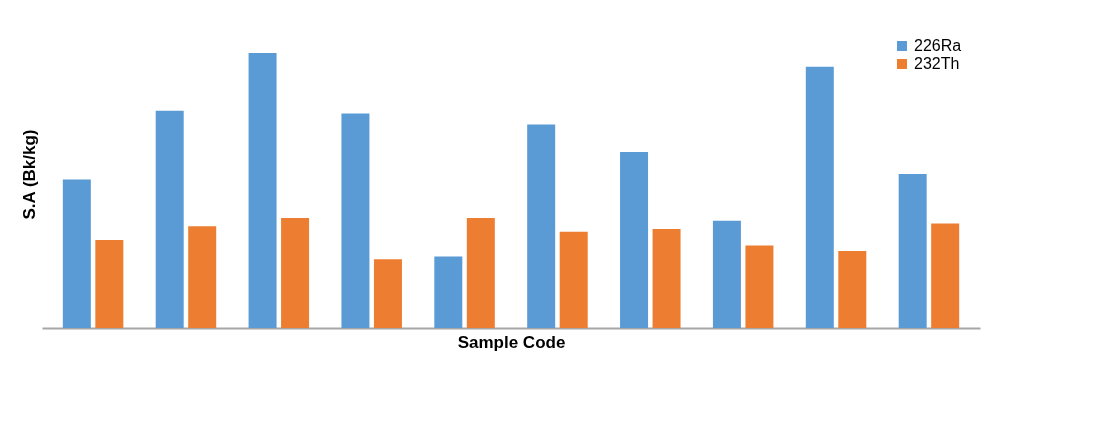 The image size is (1097, 448). What do you see at coordinates (511, 342) in the screenshot?
I see `x-axis-title: Sample Code` at bounding box center [511, 342].